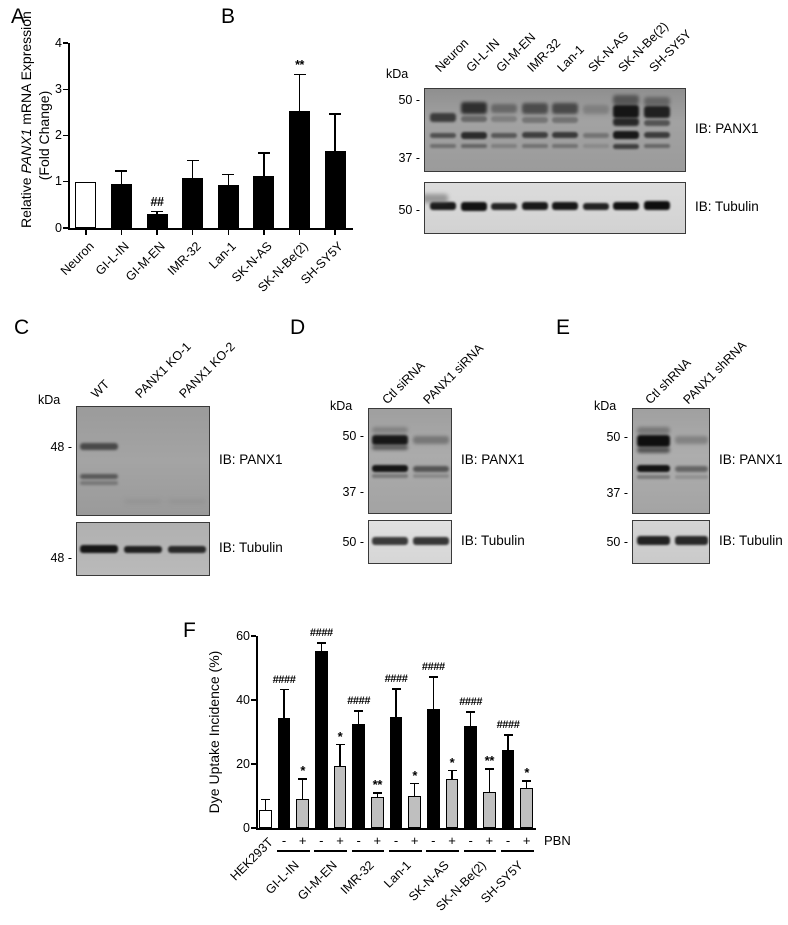  Describe the element at coordinates (563, 327) in the screenshot. I see `panel-e-letter: E` at that location.